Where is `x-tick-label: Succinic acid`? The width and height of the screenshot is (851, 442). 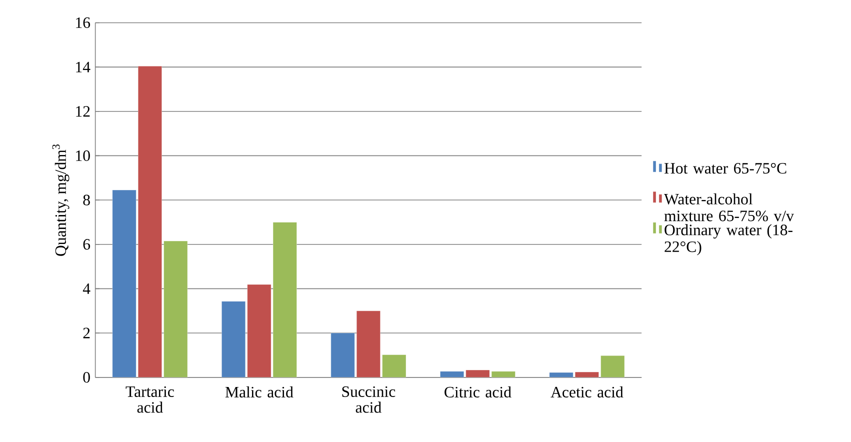
x-tick-label: Succinic acid is located at coordinates (369, 400).